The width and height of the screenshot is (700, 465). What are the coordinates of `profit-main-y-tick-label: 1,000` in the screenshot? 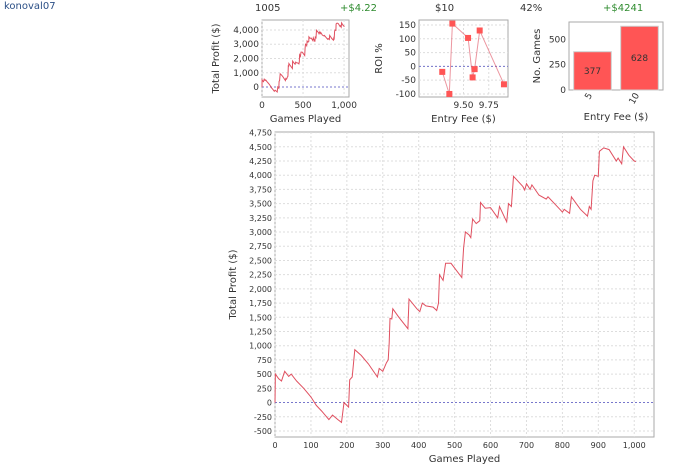 It's located at (260, 346).